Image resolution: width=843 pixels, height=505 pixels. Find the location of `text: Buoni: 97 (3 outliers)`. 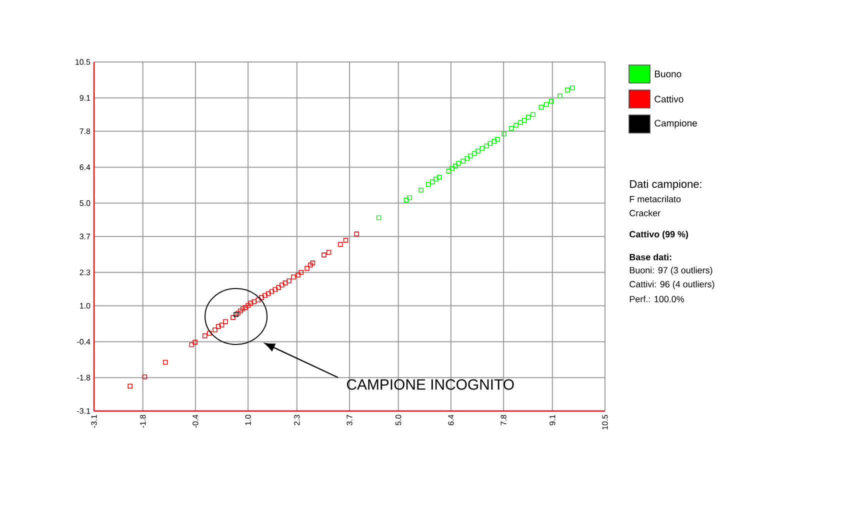

text: Buoni: 97 (3 outliers) is located at coordinates (671, 271).